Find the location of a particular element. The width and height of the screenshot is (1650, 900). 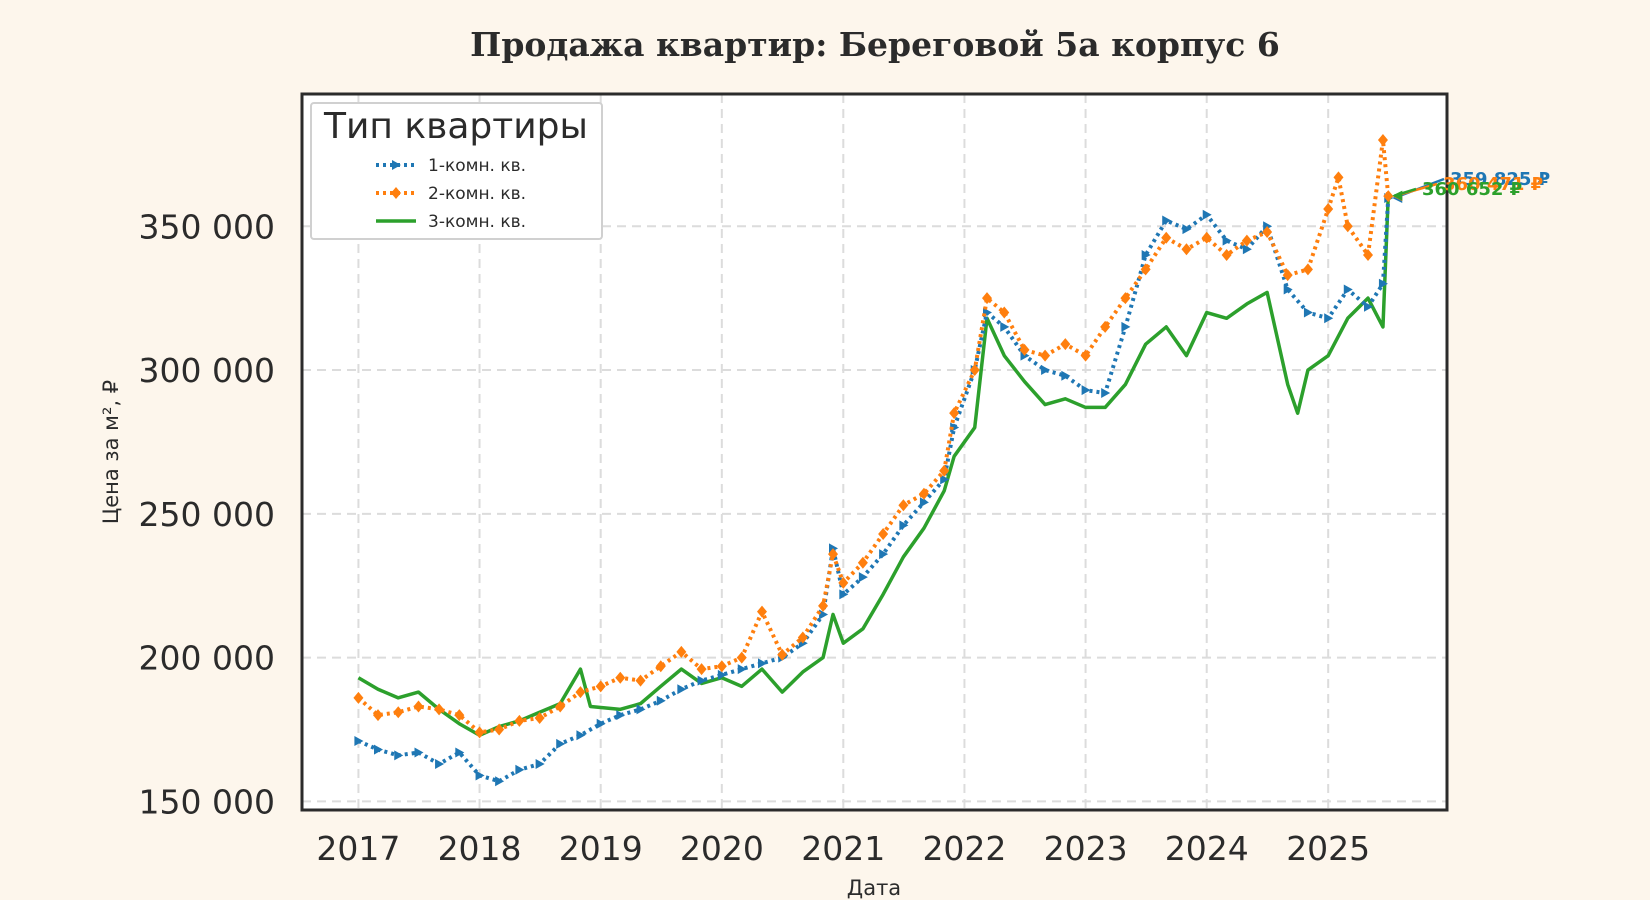

x-tick-label: 2020 is located at coordinates (722, 848).